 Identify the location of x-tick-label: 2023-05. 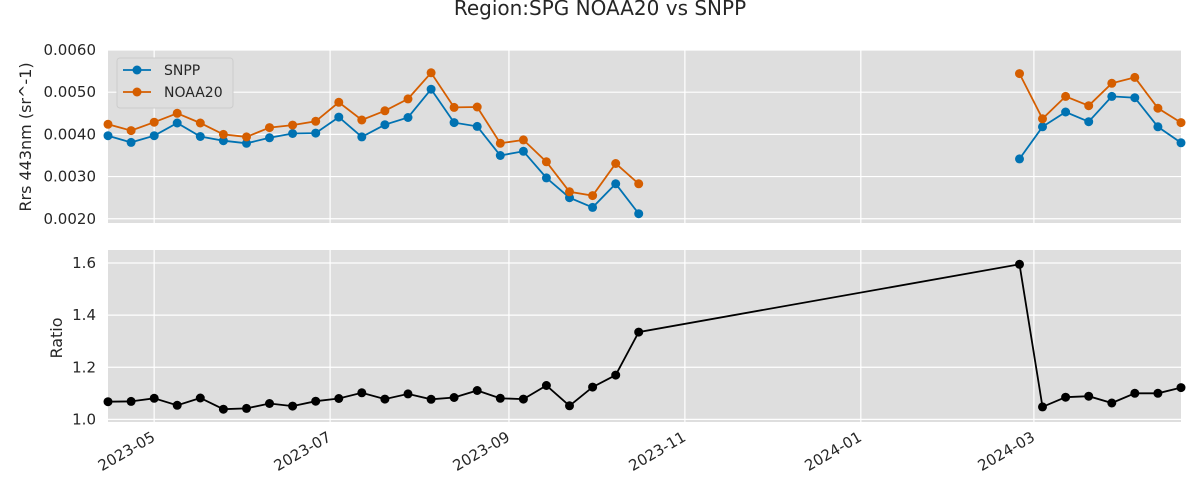
(126, 451).